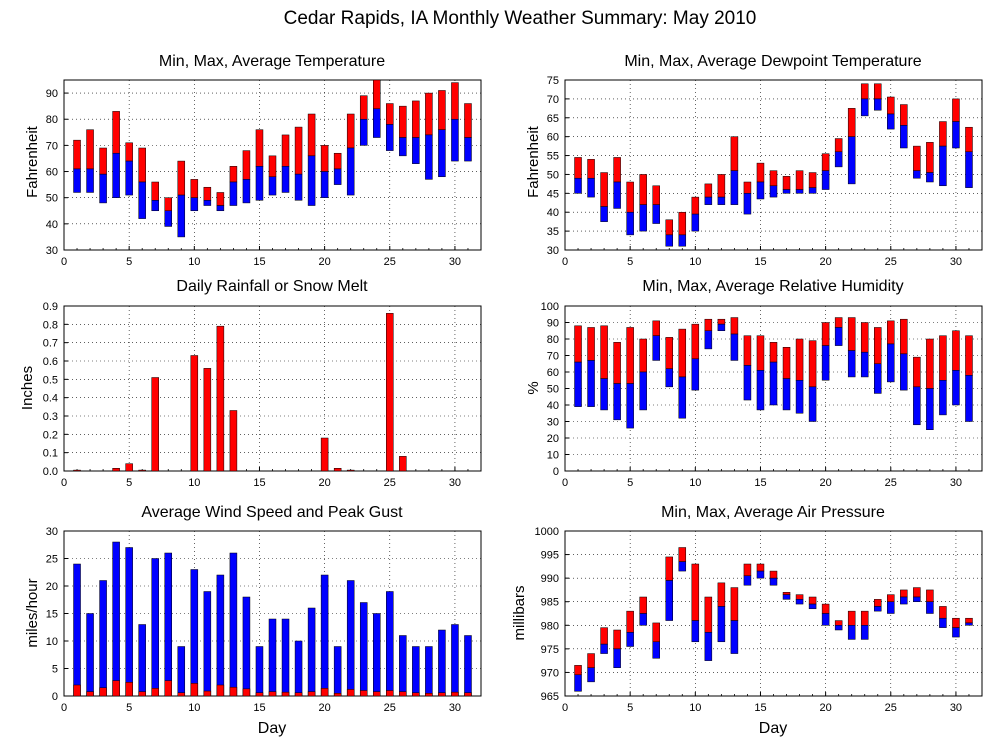  What do you see at coordinates (50, 362) in the screenshot?
I see `rainfall-y-tick-label: 0.6` at bounding box center [50, 362].